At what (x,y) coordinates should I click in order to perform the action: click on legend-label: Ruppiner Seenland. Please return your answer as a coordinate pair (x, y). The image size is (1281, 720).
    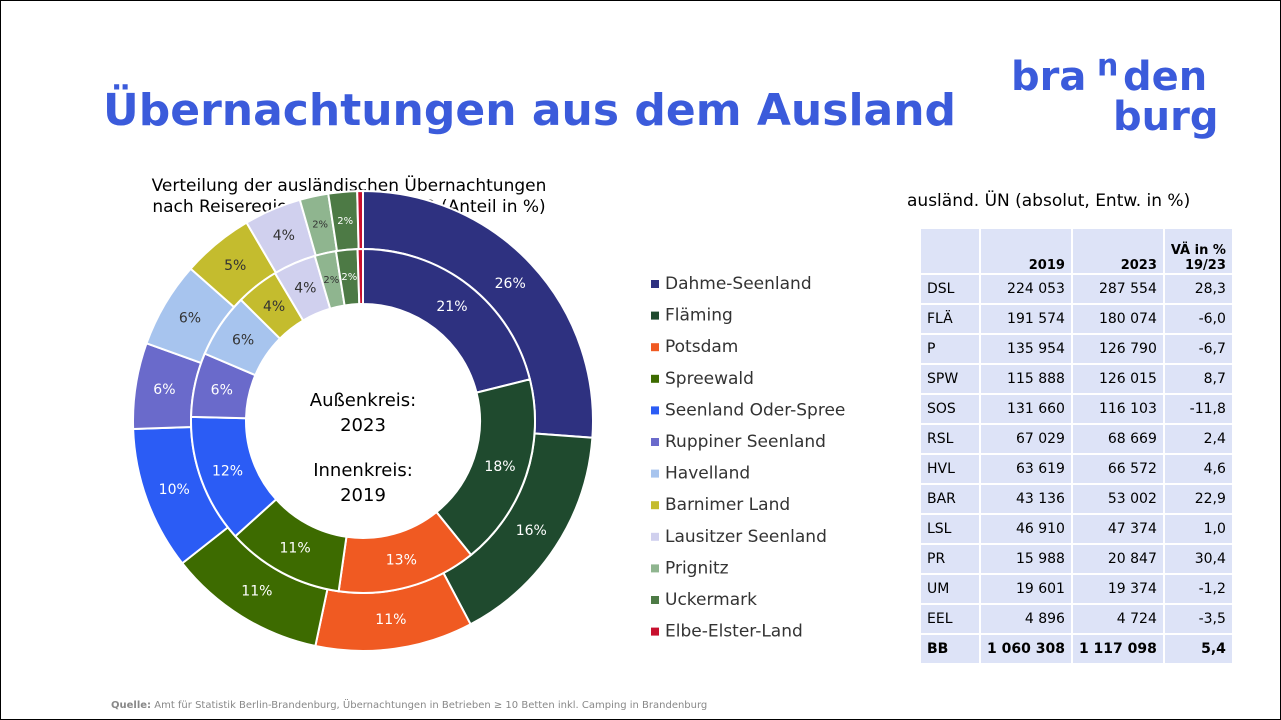
    Looking at the image, I should click on (745, 442).